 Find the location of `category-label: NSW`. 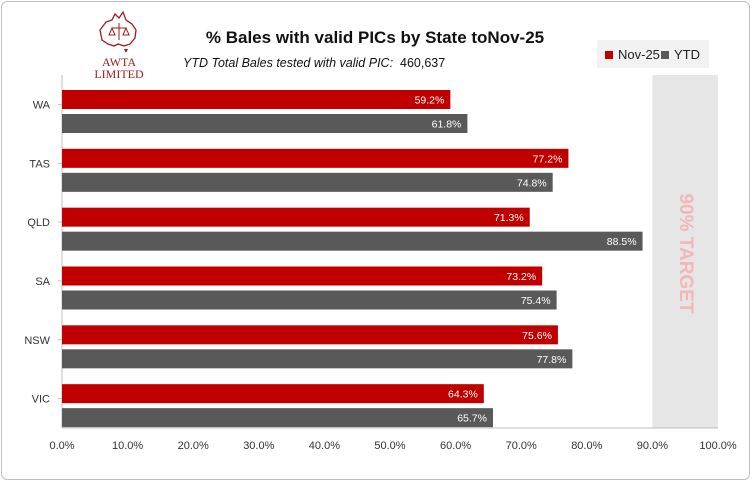

category-label: NSW is located at coordinates (37, 341).